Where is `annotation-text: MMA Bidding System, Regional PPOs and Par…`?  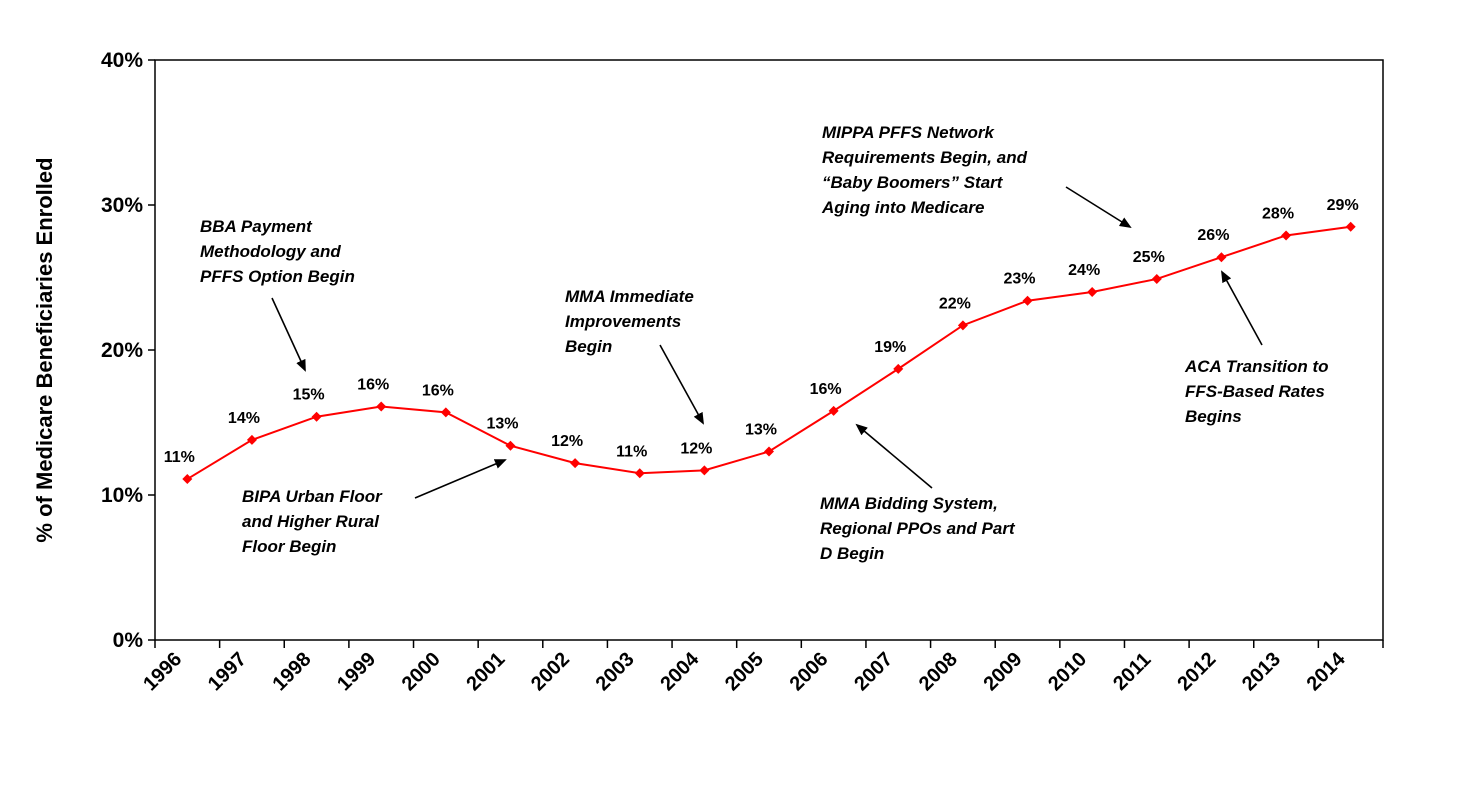
annotation-text: MMA Bidding System, Regional PPOs and Par… is located at coordinates (918, 528).